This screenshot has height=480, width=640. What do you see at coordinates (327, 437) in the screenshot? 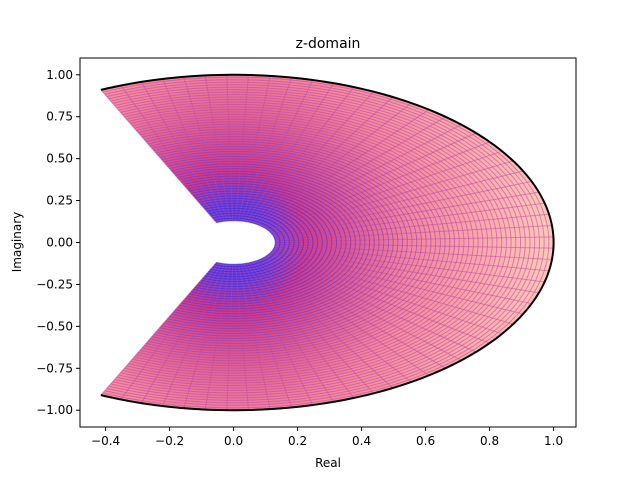
I see `x-axis-ticks: −0.4 −0.2 0.0 0.2 0.4 0.6 0.8 1.0` at bounding box center [327, 437].